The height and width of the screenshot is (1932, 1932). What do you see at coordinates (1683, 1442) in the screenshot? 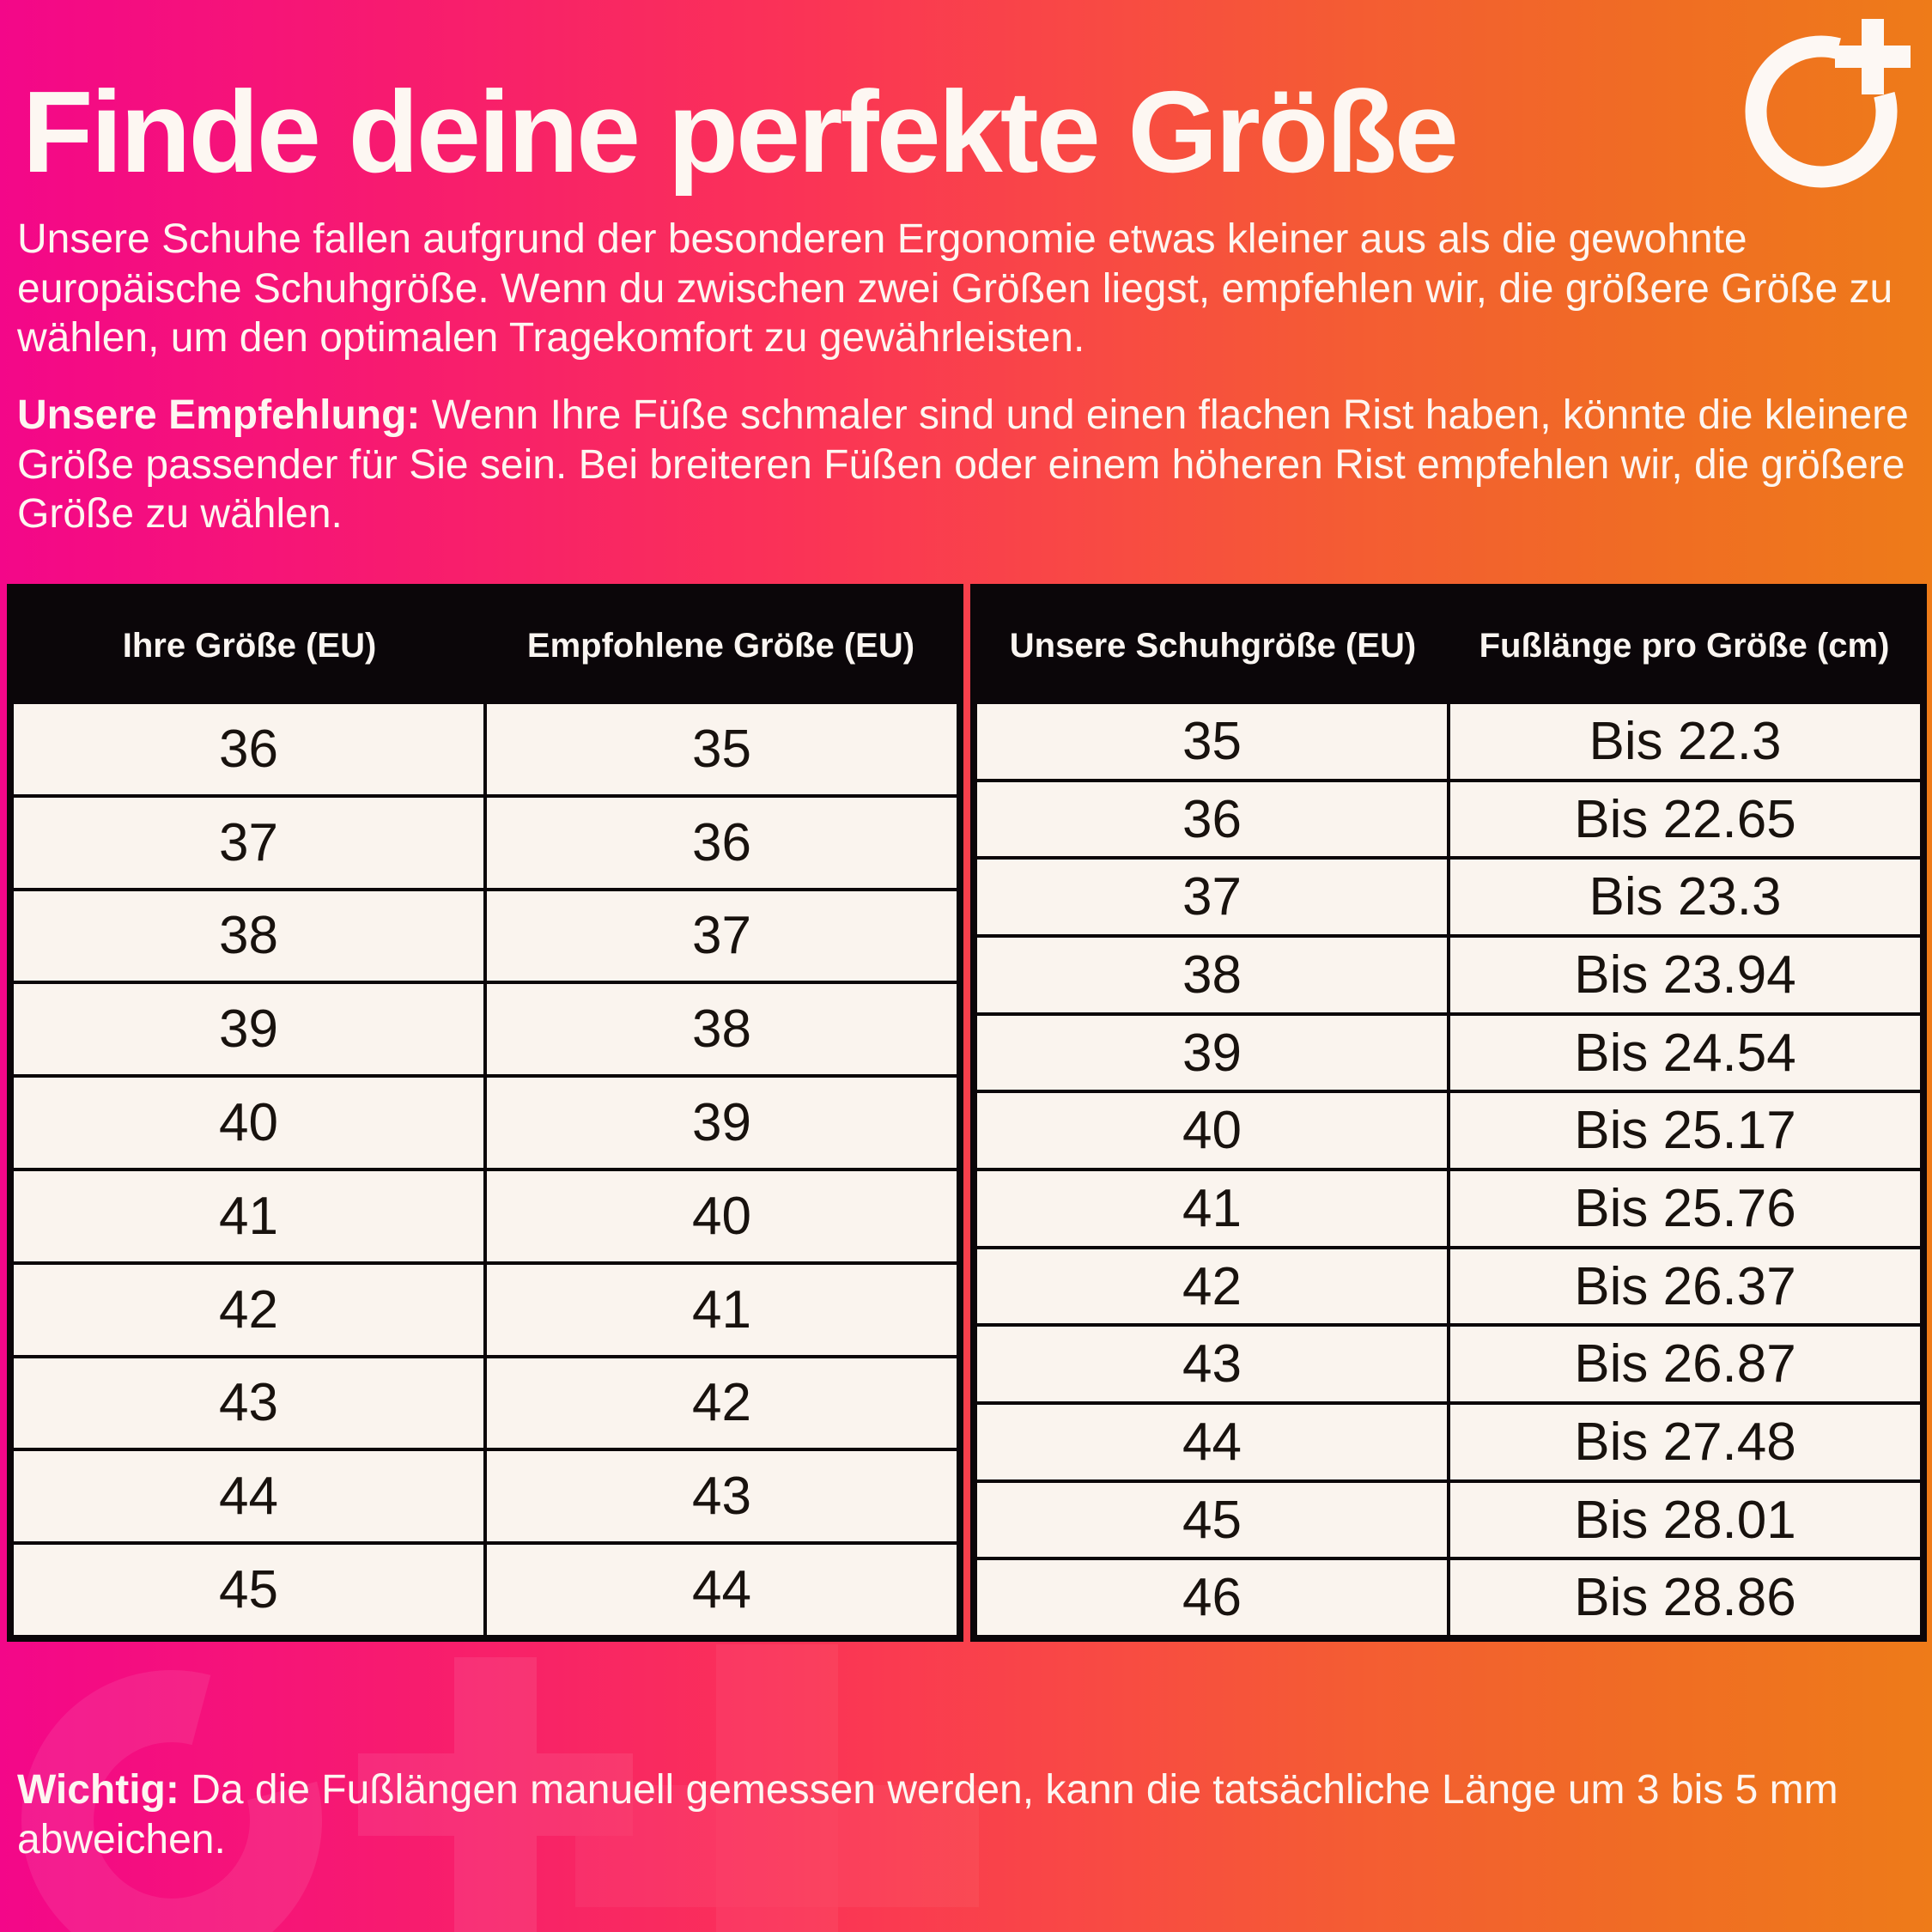
I see `table-cell: Bis 27.48` at bounding box center [1683, 1442].